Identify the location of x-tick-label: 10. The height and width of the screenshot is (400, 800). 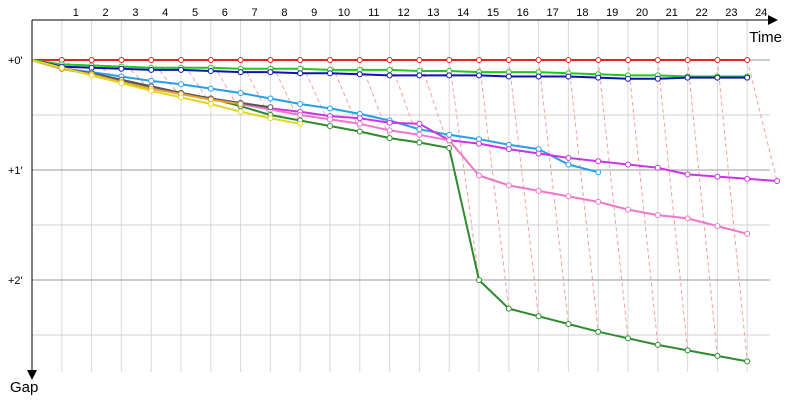
(344, 13).